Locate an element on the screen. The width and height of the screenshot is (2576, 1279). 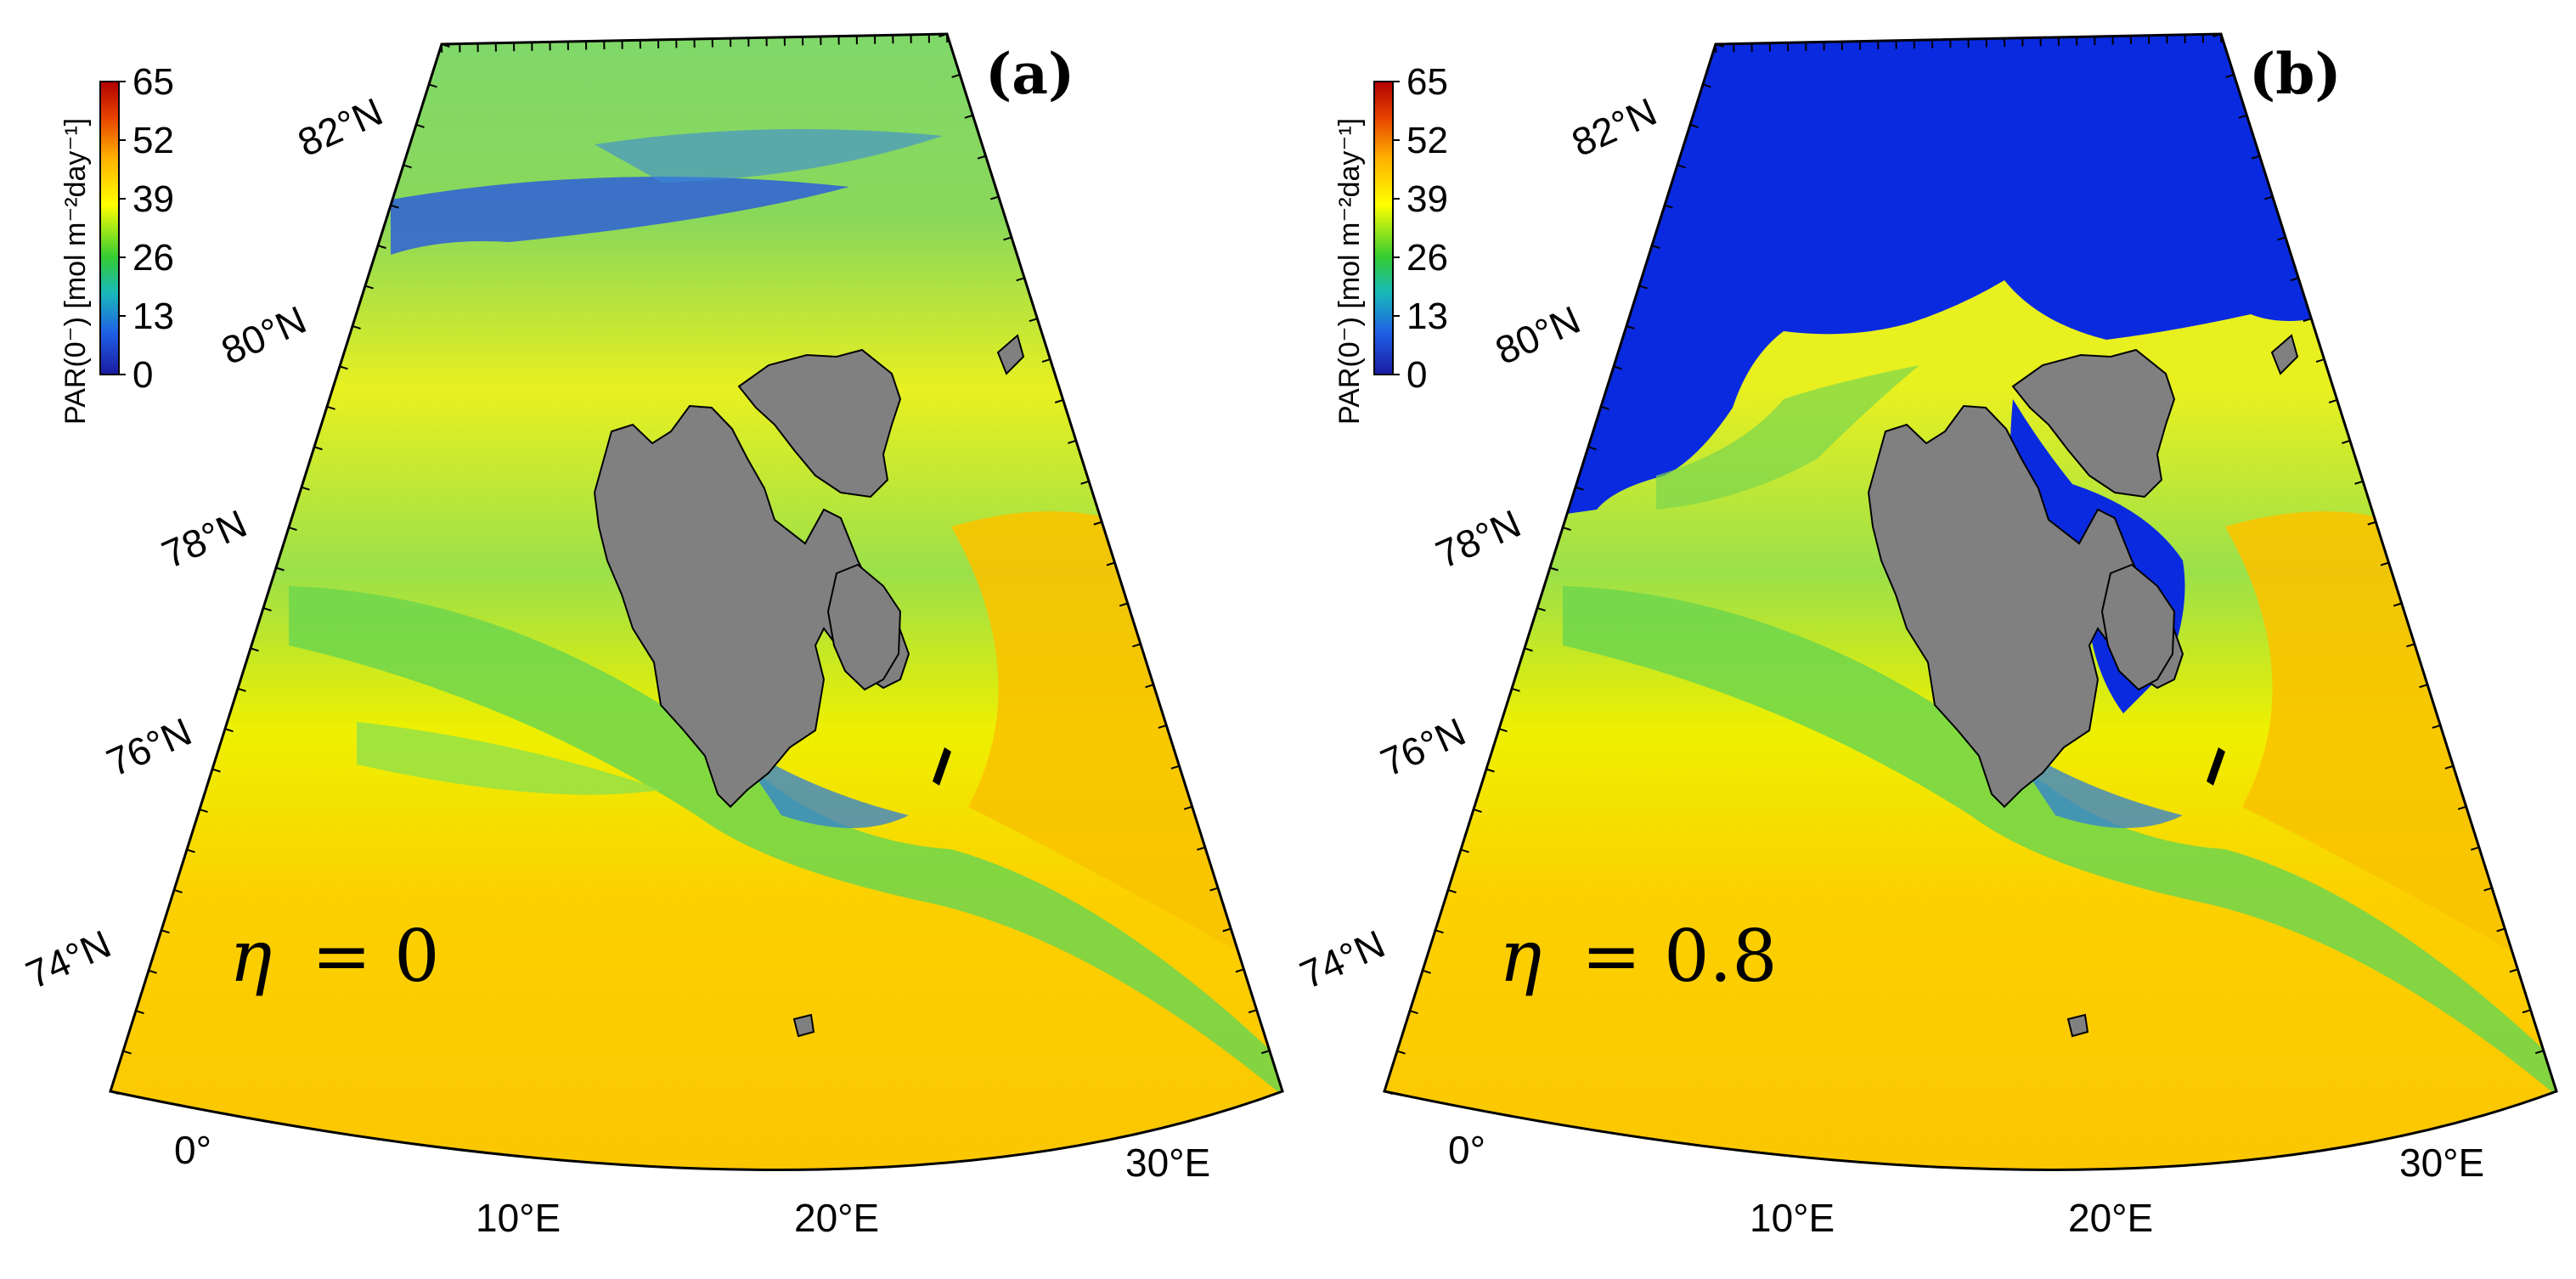
colorbar-tick-label: 13 is located at coordinates (153, 316).